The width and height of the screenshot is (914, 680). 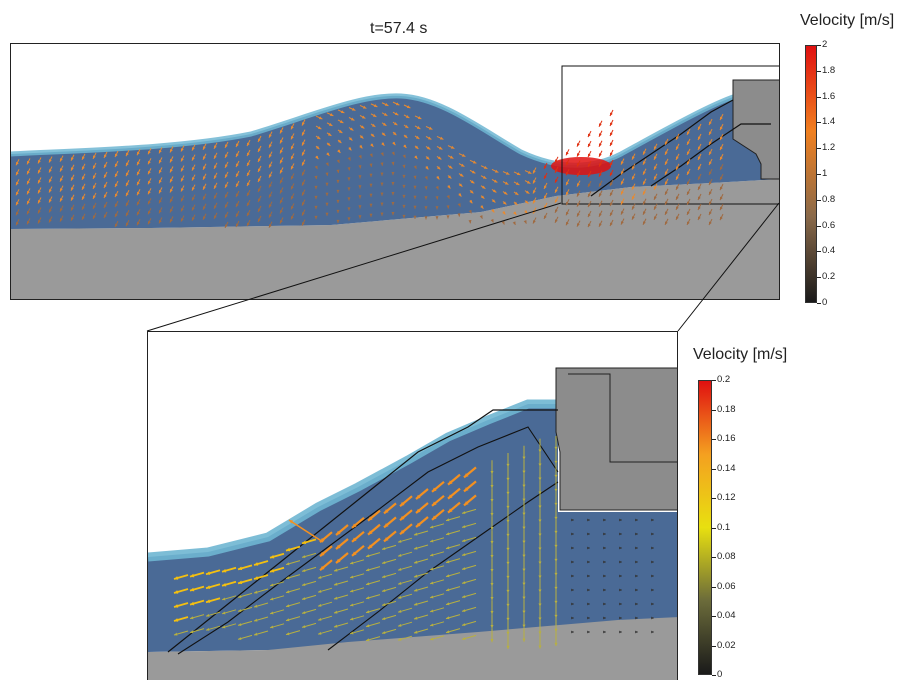 What do you see at coordinates (353, 480) in the screenshot?
I see `bottom-water-surface` at bounding box center [353, 480].